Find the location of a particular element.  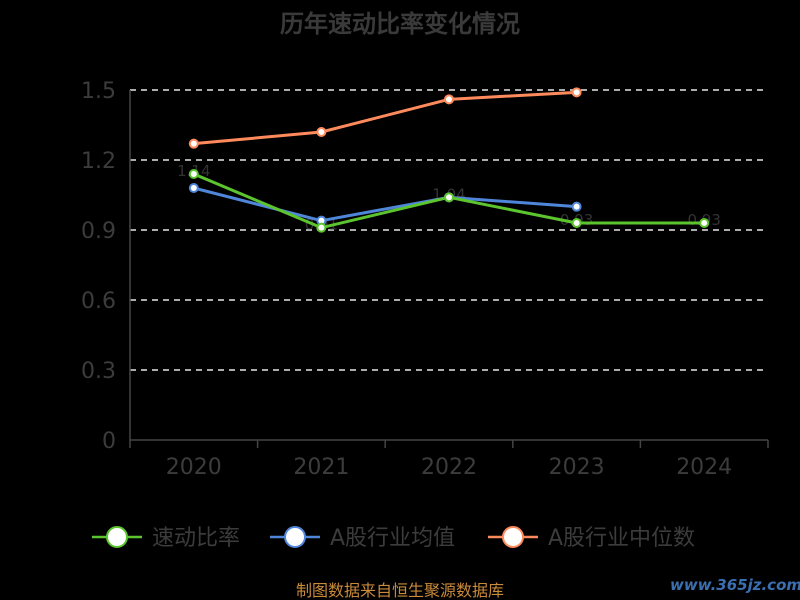

watermark: www.365jz.com is located at coordinates (735, 585).